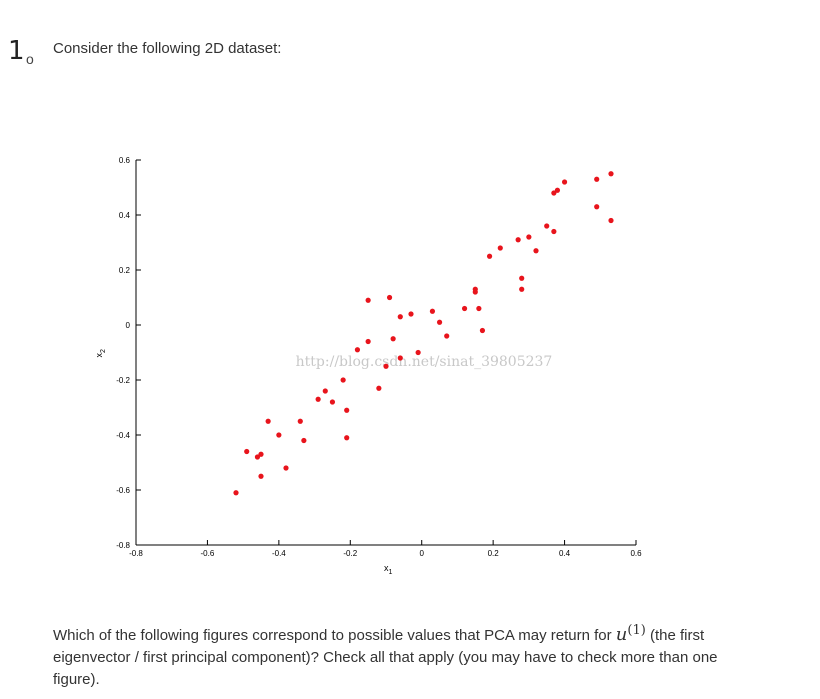  What do you see at coordinates (350, 553) in the screenshot?
I see `x-tick-label: -0.2` at bounding box center [350, 553].